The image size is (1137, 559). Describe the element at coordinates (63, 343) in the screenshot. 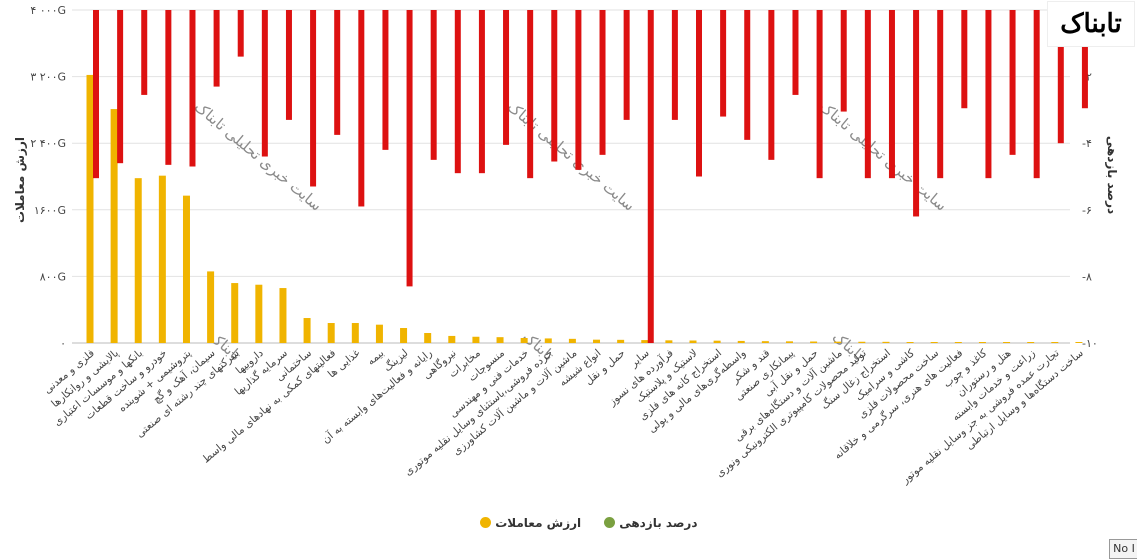

I see `left-tick-label: ۰` at that location.